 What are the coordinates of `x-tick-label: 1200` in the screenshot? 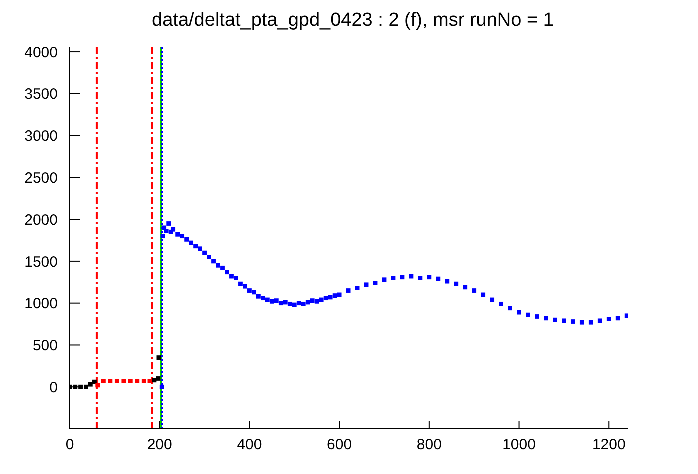 It's located at (609, 445).